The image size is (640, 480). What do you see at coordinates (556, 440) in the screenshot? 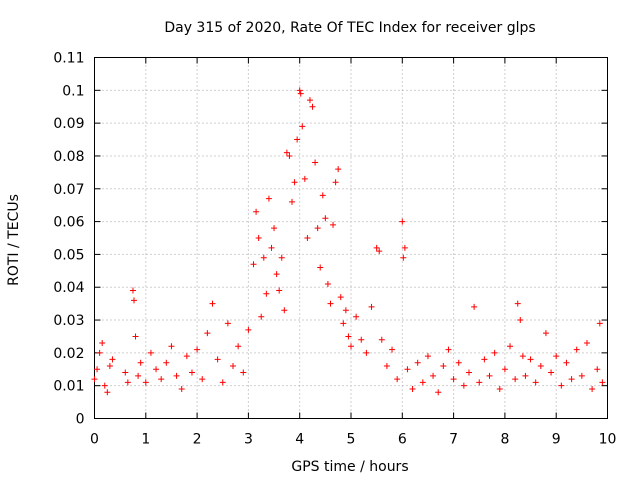
I see `x-tick-label: 9` at bounding box center [556, 440].